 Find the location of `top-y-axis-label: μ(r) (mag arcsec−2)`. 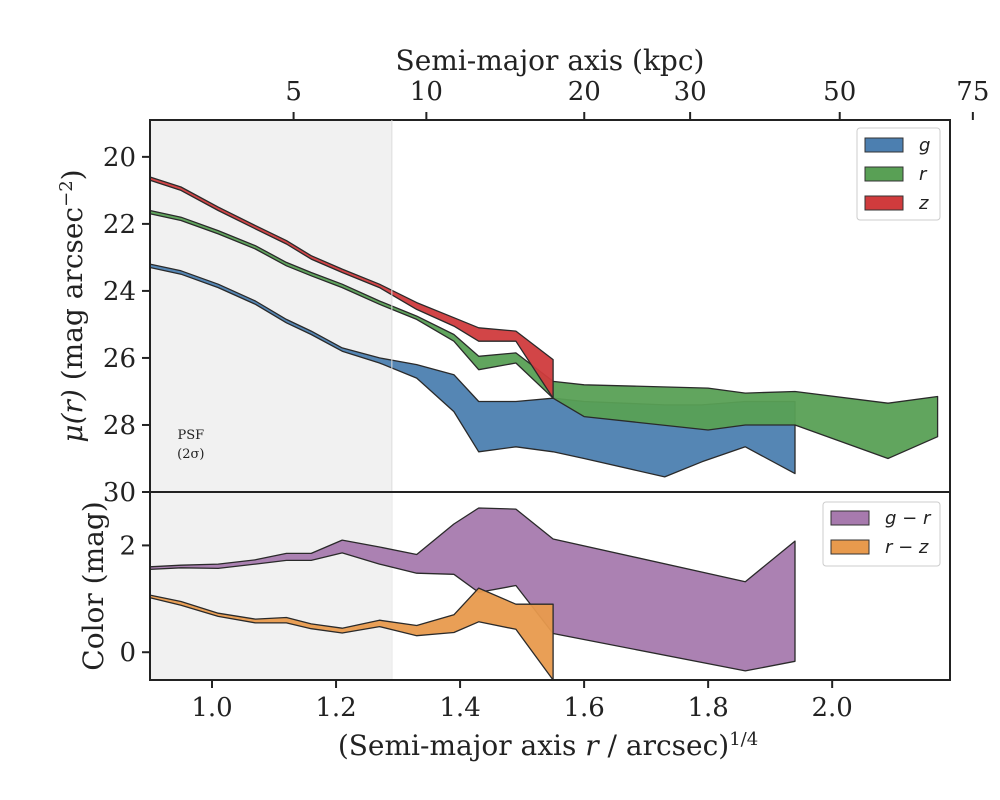

top-y-axis-label: μ(r) (mag arcsec−2) is located at coordinates (73, 305).